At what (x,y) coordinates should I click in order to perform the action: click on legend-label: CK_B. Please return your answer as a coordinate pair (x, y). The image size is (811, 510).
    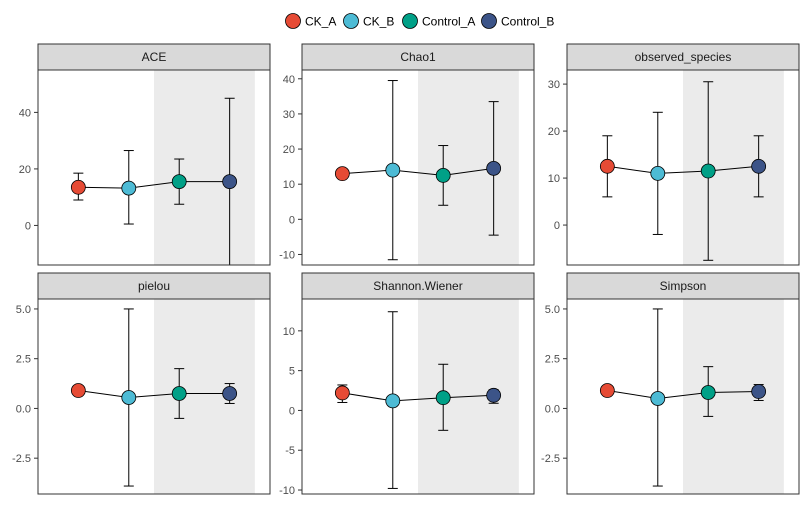
    Looking at the image, I should click on (378, 22).